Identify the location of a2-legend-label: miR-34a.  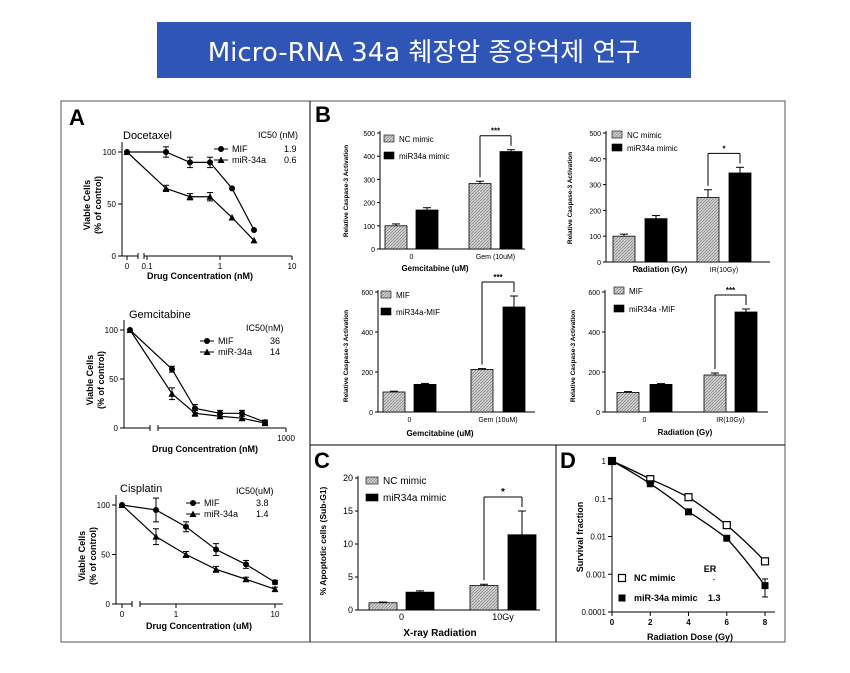
(235, 352).